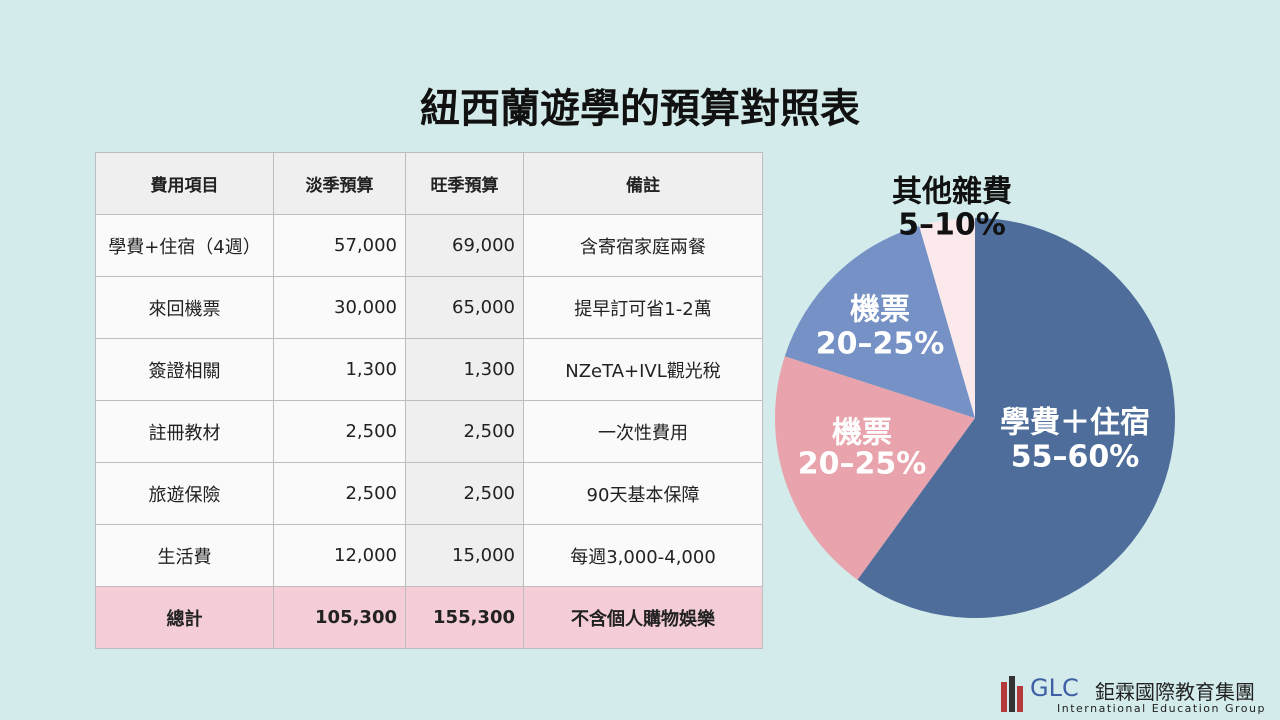  I want to click on table-cell: 90天基本保障, so click(643, 493).